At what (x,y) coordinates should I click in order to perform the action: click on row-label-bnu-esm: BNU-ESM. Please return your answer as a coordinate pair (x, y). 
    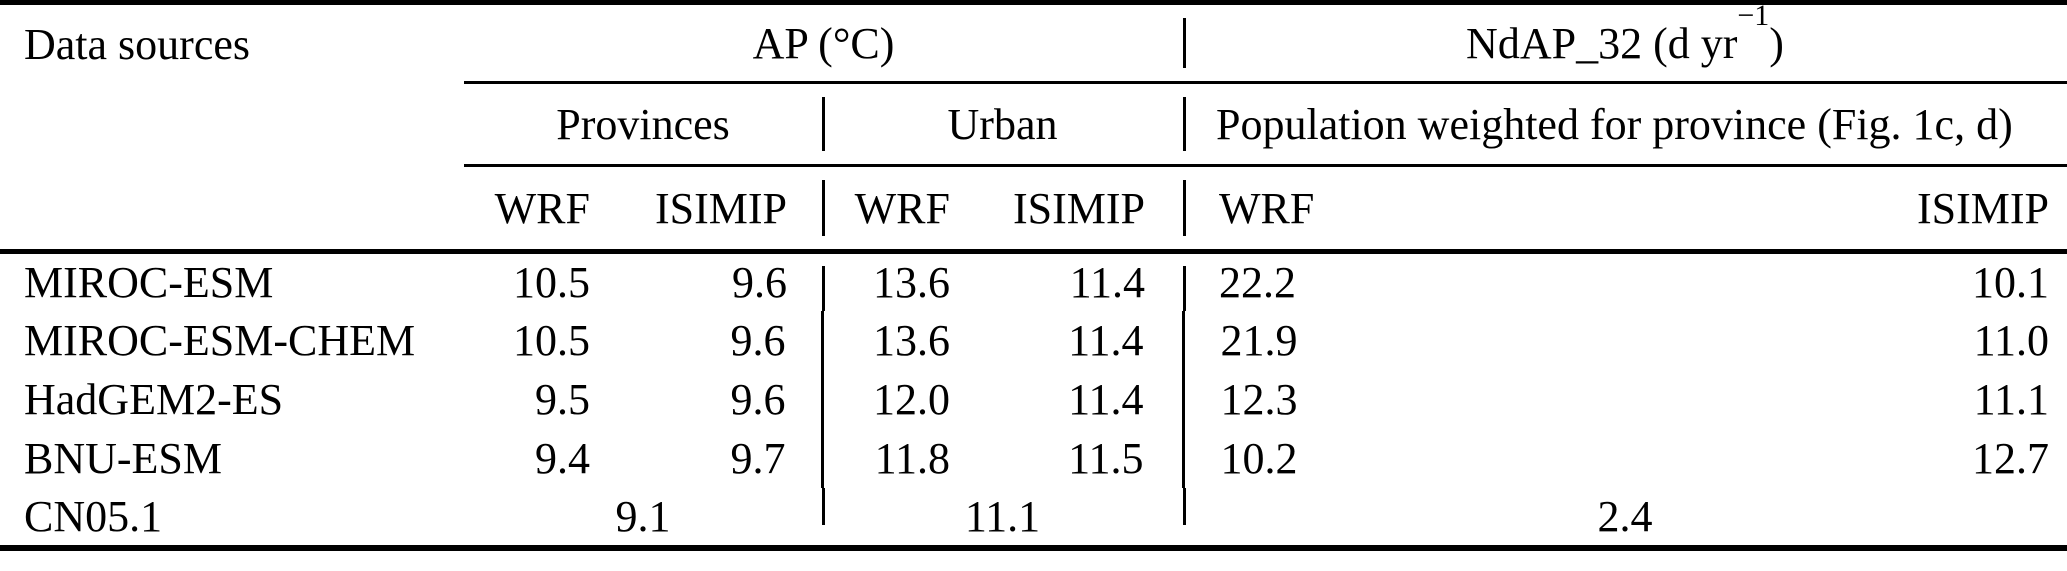
    Looking at the image, I should click on (123, 458).